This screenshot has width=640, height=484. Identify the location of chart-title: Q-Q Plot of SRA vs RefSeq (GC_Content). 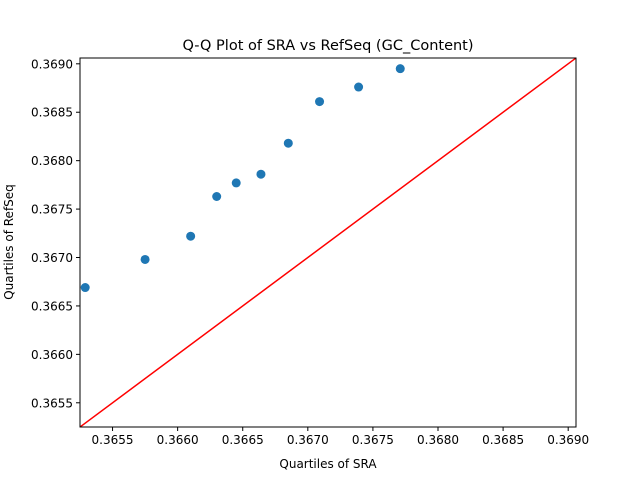
(327, 46).